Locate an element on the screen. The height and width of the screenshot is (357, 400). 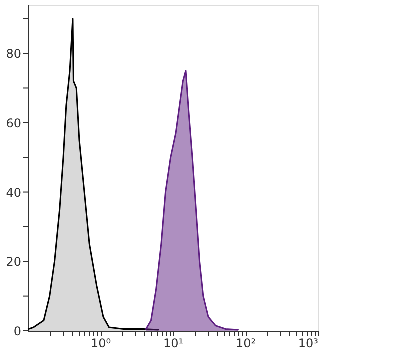
y-tick-label: 0 is located at coordinates (18, 331).